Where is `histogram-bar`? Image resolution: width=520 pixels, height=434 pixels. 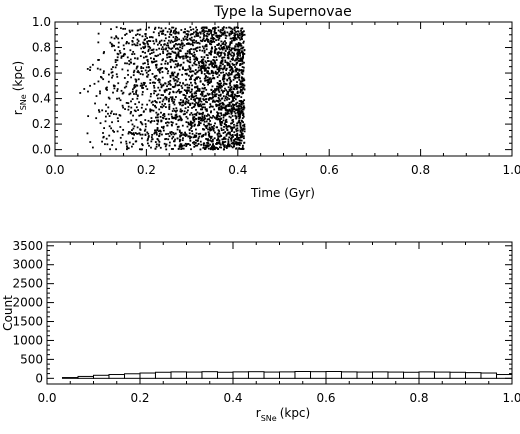
histogram-bar is located at coordinates (70, 378).